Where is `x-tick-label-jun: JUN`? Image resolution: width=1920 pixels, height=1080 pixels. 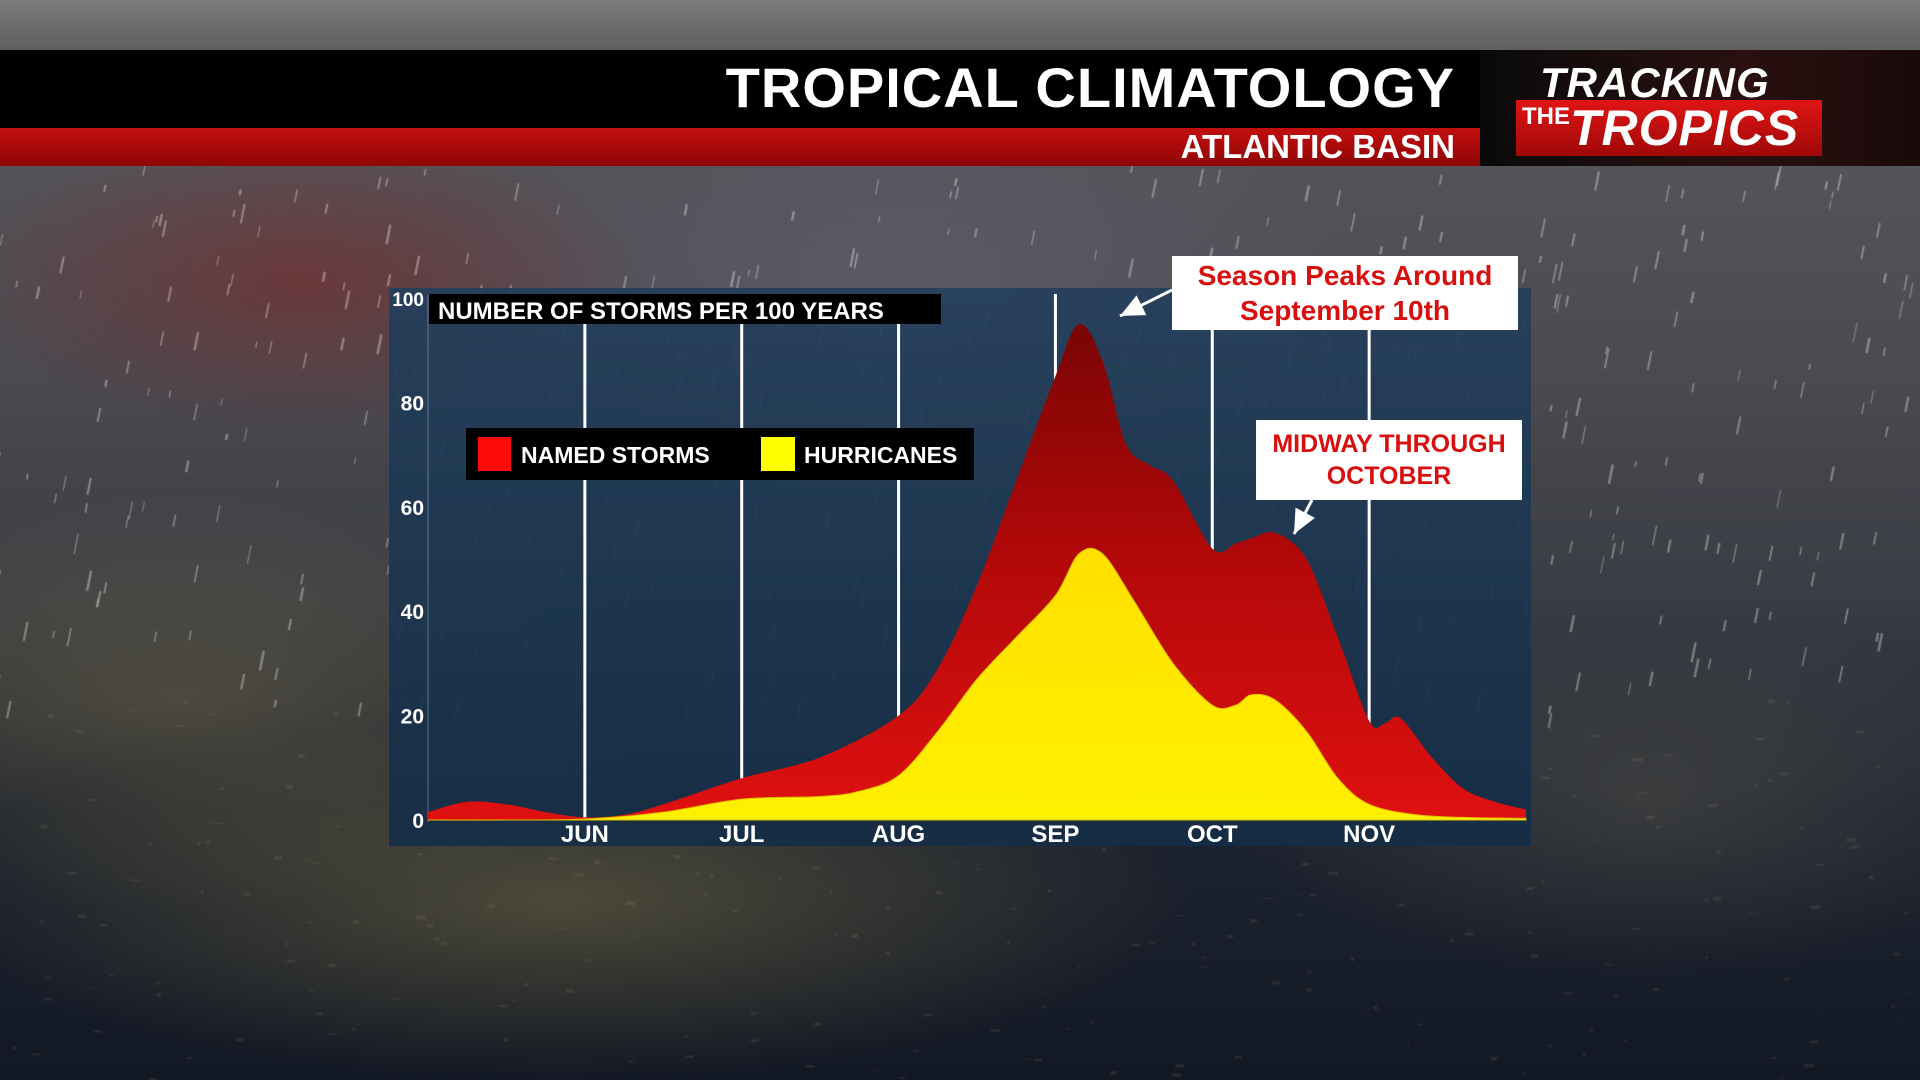 x-tick-label-jun: JUN is located at coordinates (585, 834).